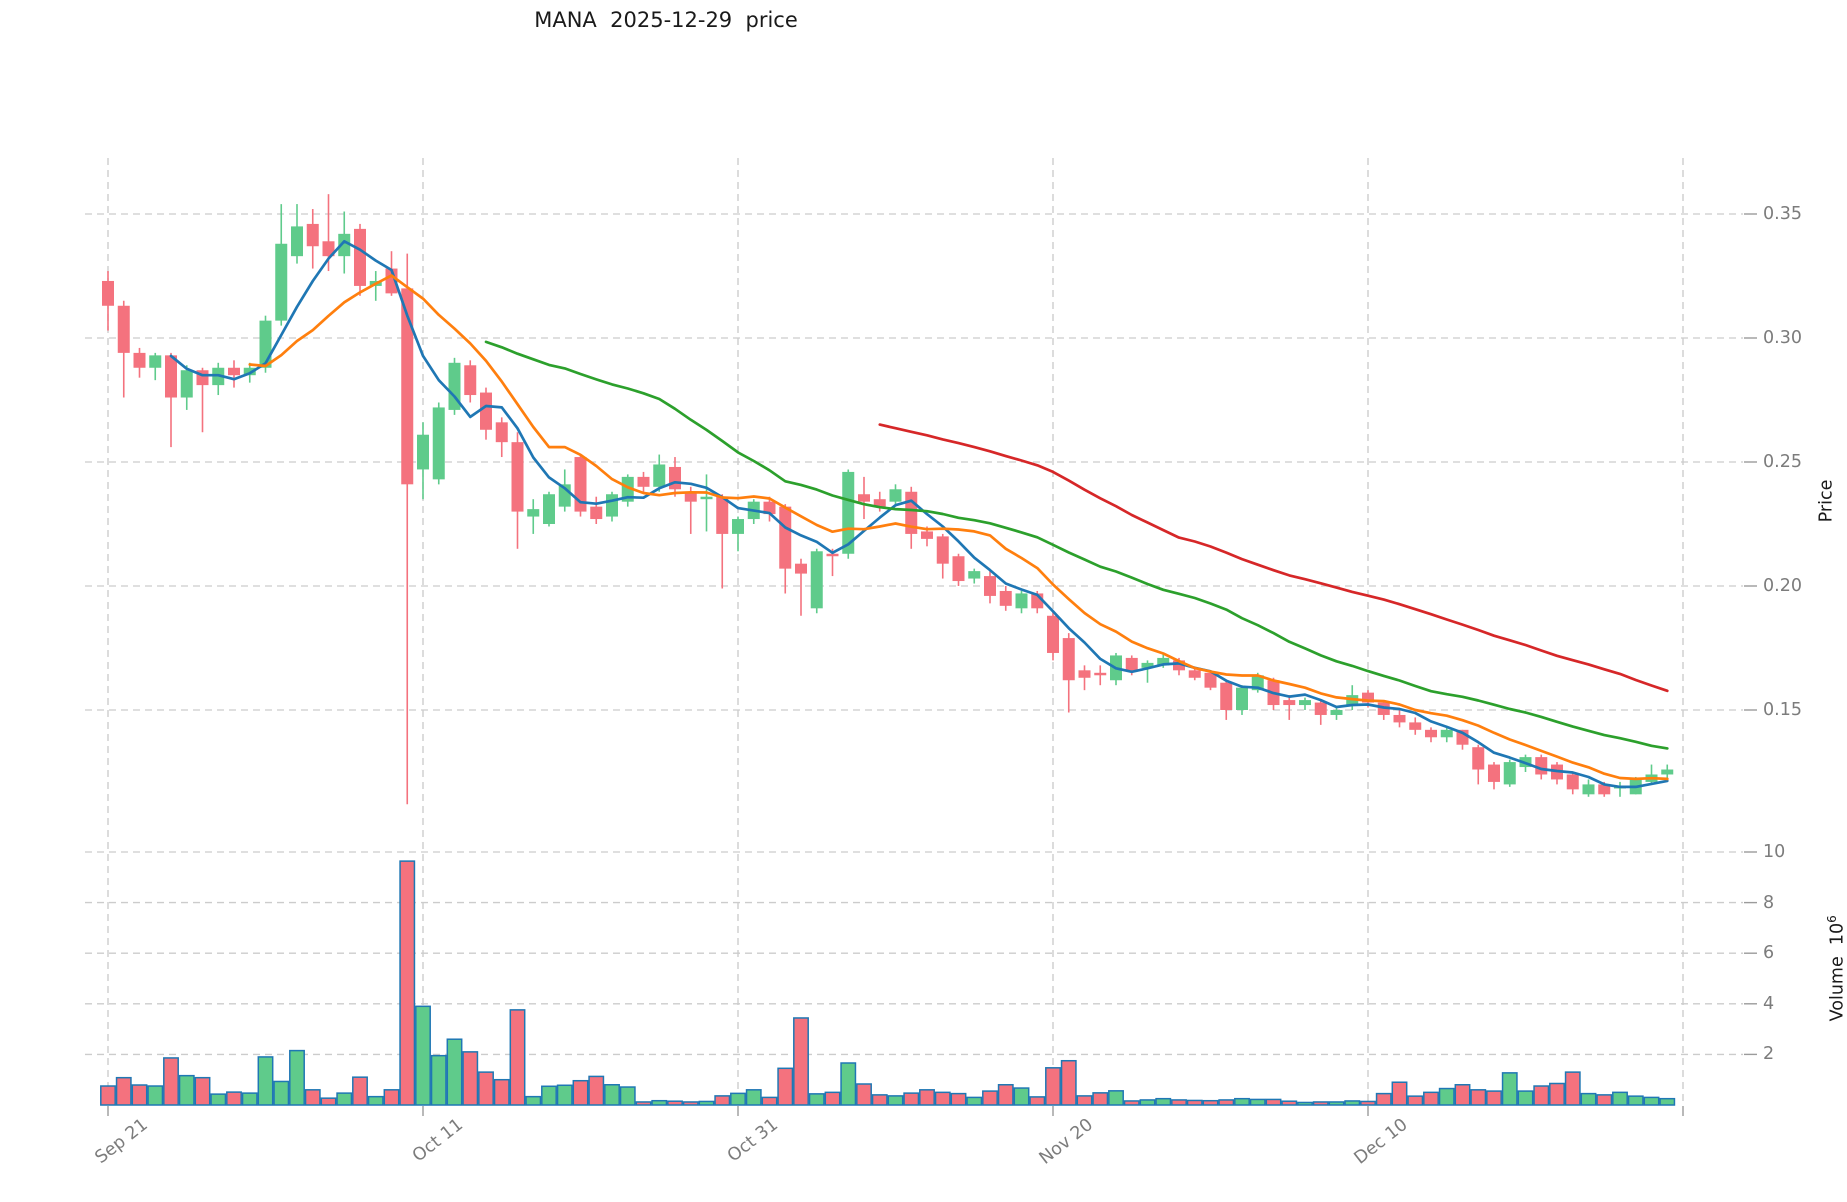 This screenshot has height=1202, width=1847. What do you see at coordinates (666, 20) in the screenshot?
I see `chart-title: MANA 2025-12-29 price` at bounding box center [666, 20].